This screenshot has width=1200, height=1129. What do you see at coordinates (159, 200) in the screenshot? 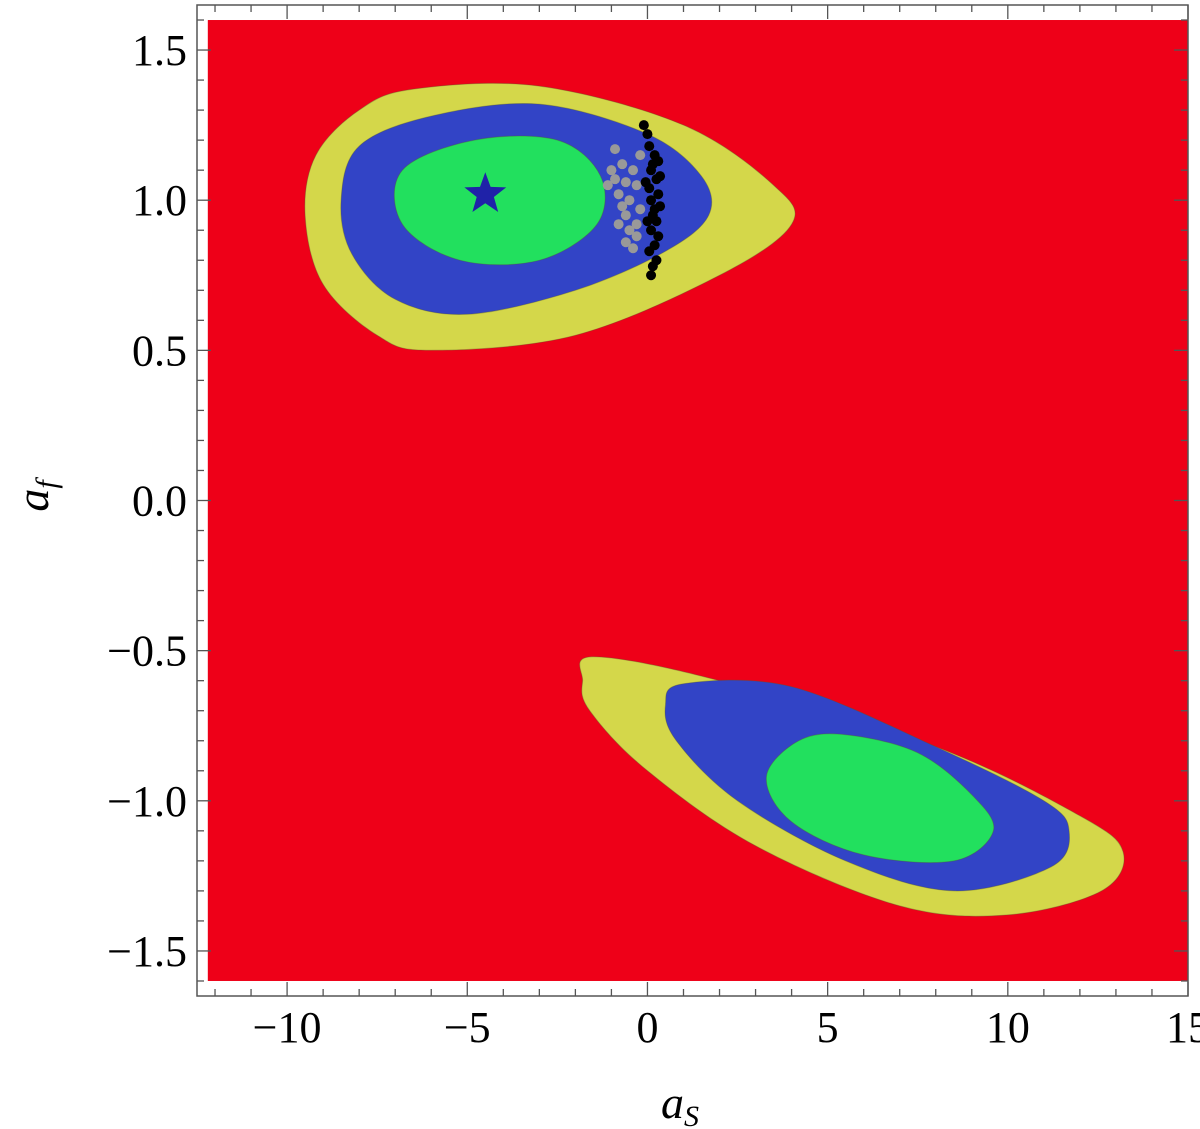
I see `y-tick-label: 1.0` at bounding box center [159, 200].